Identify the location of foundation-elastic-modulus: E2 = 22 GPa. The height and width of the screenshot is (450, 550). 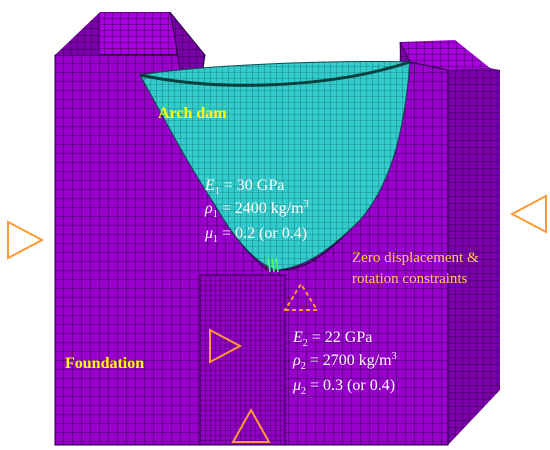
(332, 339).